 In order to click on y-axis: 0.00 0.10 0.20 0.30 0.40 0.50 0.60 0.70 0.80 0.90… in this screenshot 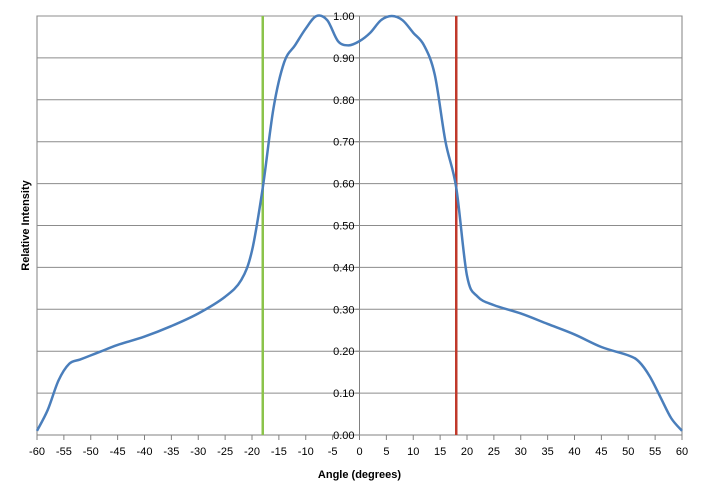, I will do `click(346, 226)`.